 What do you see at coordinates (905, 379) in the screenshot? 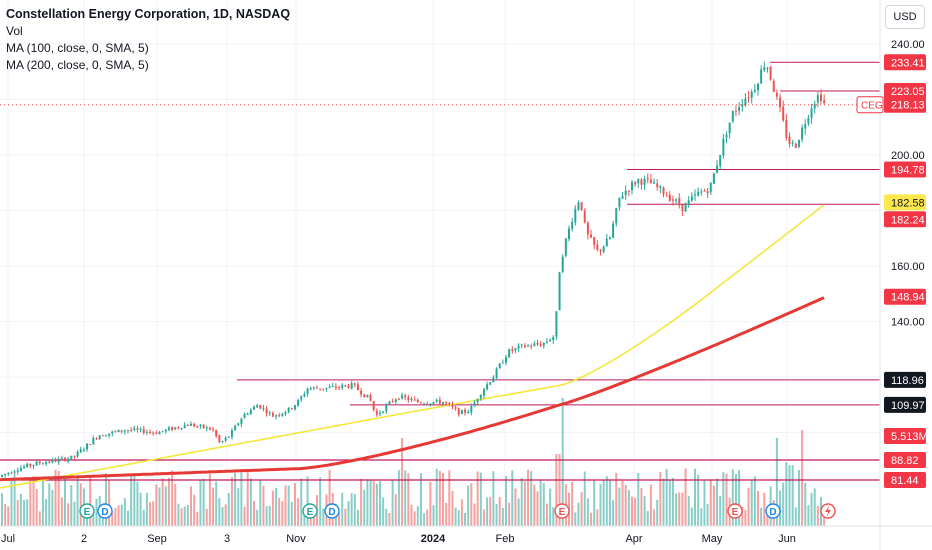
I see `price-label-bg` at bounding box center [905, 379].